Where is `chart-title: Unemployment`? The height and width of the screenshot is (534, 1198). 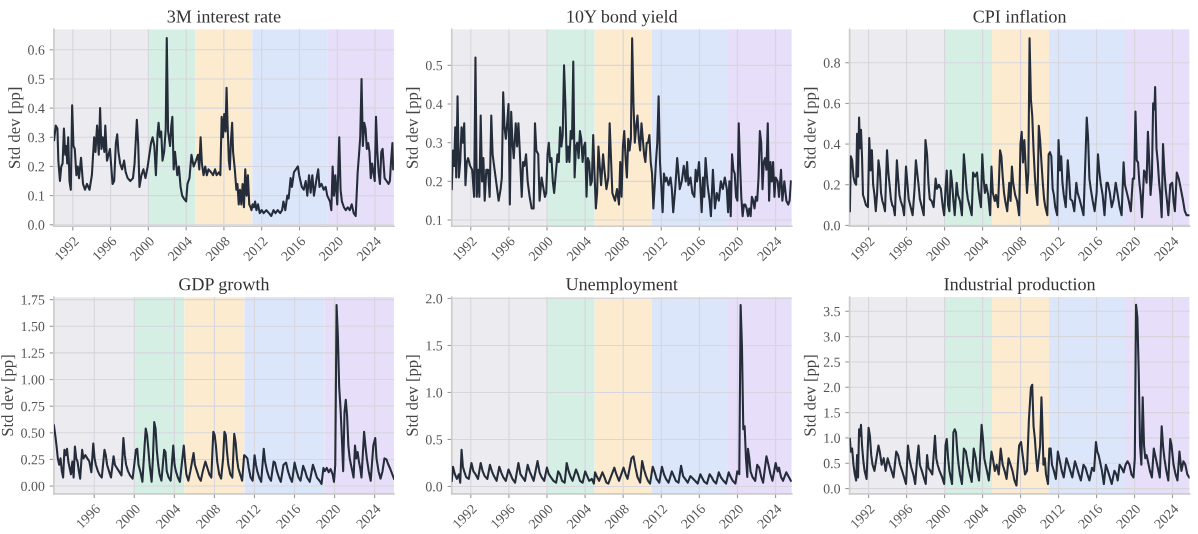
chart-title: Unemployment is located at coordinates (621, 286).